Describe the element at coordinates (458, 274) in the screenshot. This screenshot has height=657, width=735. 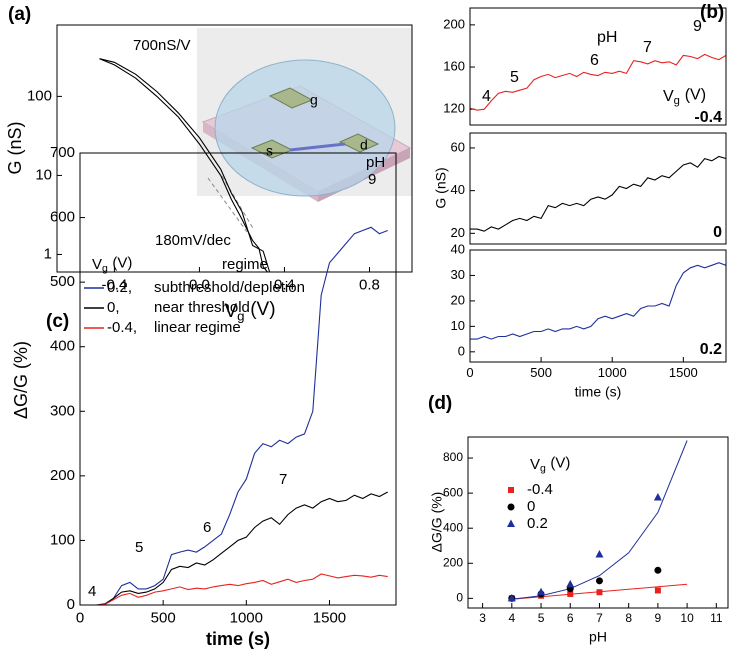
I see `y-tick-label: 30` at that location.